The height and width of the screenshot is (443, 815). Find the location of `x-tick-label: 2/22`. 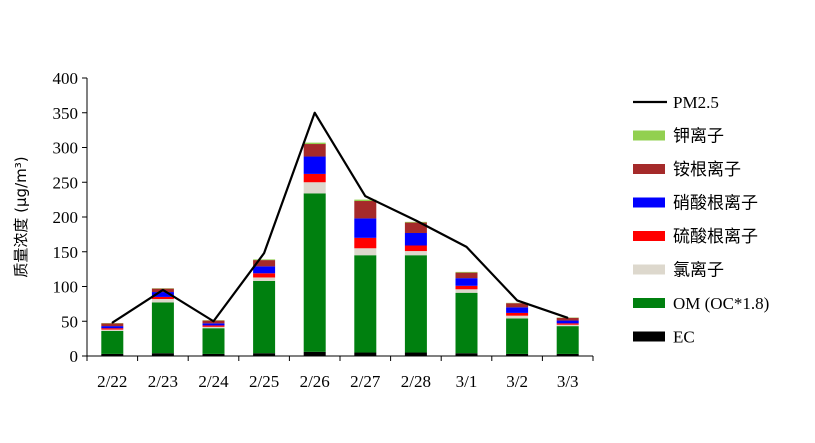

x-tick-label: 2/22 is located at coordinates (112, 381).